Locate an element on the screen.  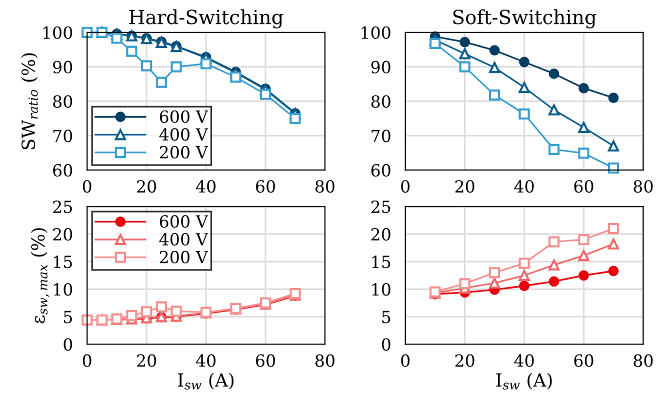
y-axis-title: SW$_{ratio}$ (%) is located at coordinates (29, 101).